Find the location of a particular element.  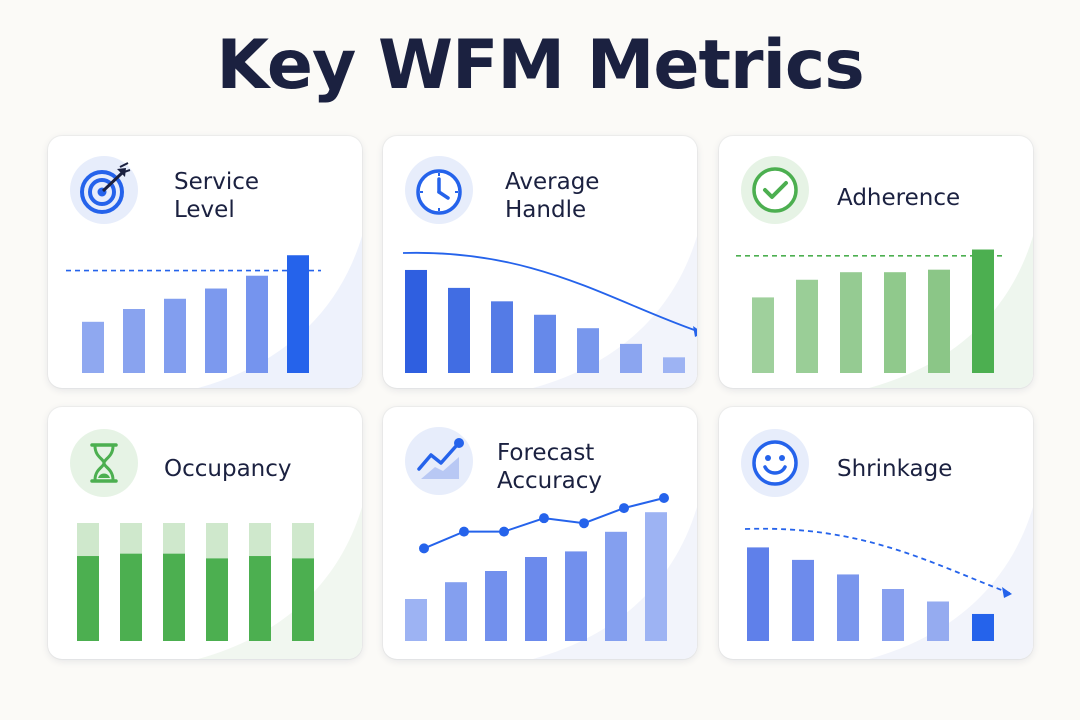

card-shrinkage: Shrinkage is located at coordinates (876, 533).